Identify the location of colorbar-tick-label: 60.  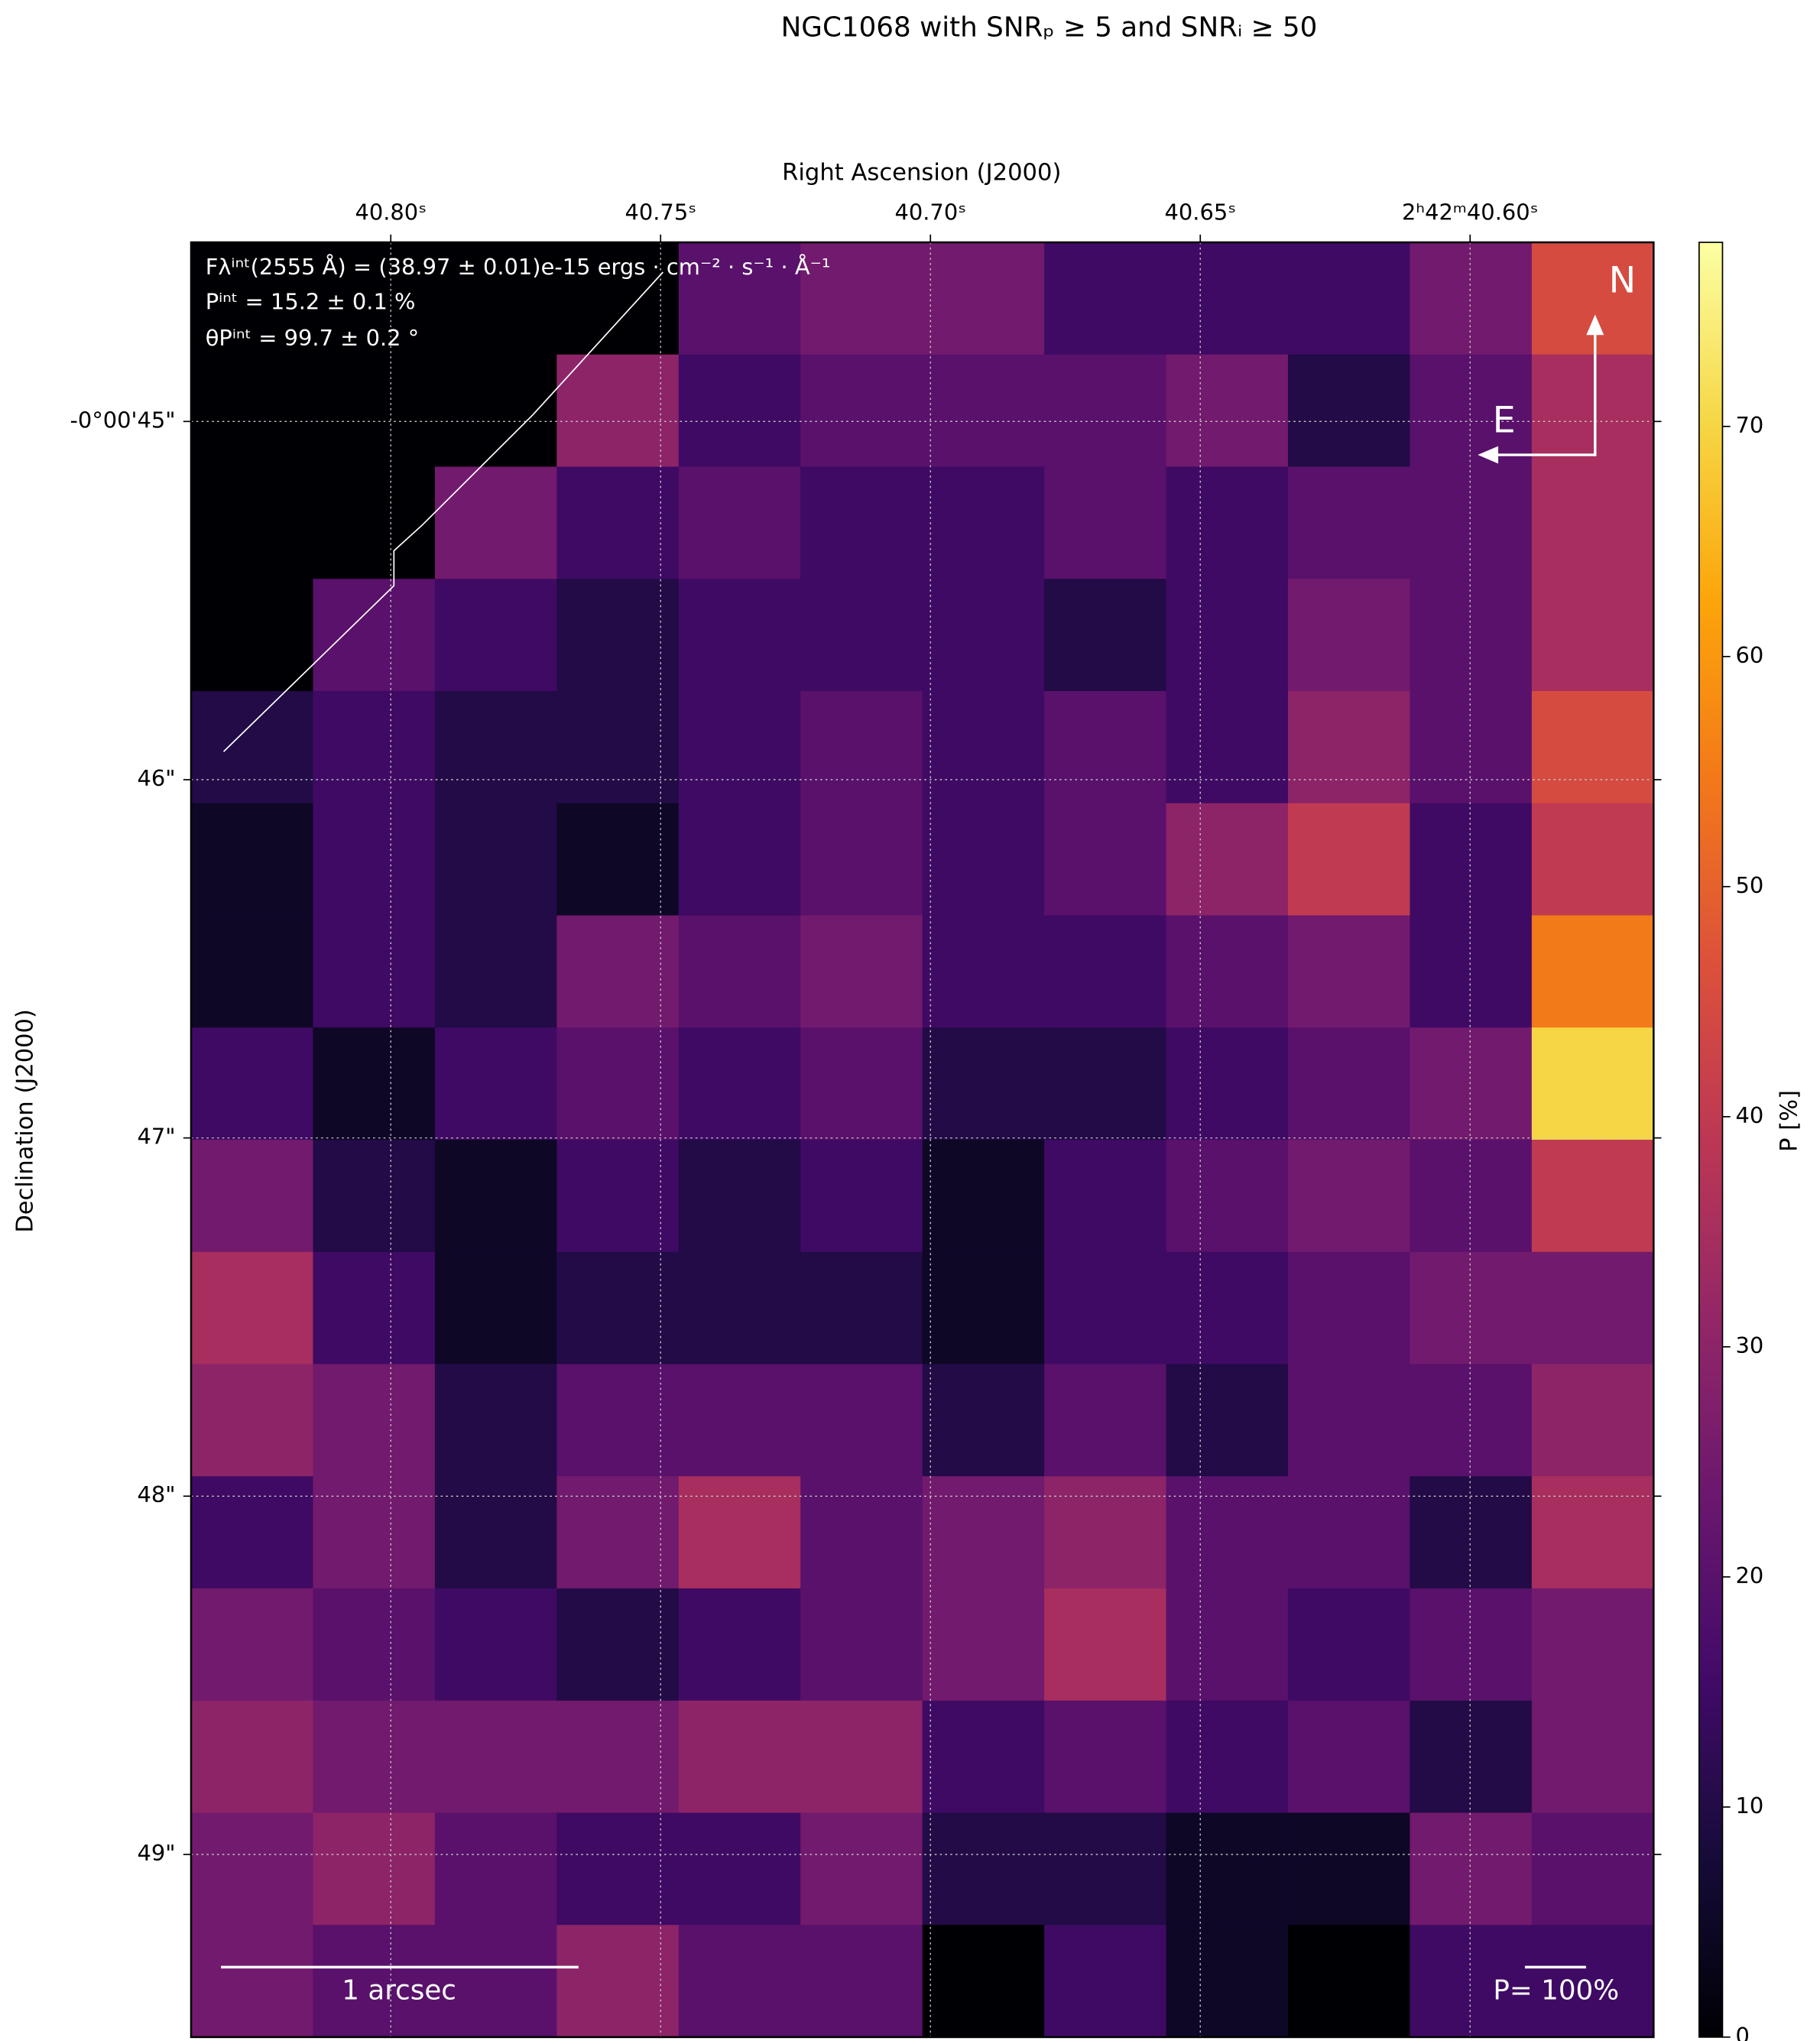
(1749, 655).